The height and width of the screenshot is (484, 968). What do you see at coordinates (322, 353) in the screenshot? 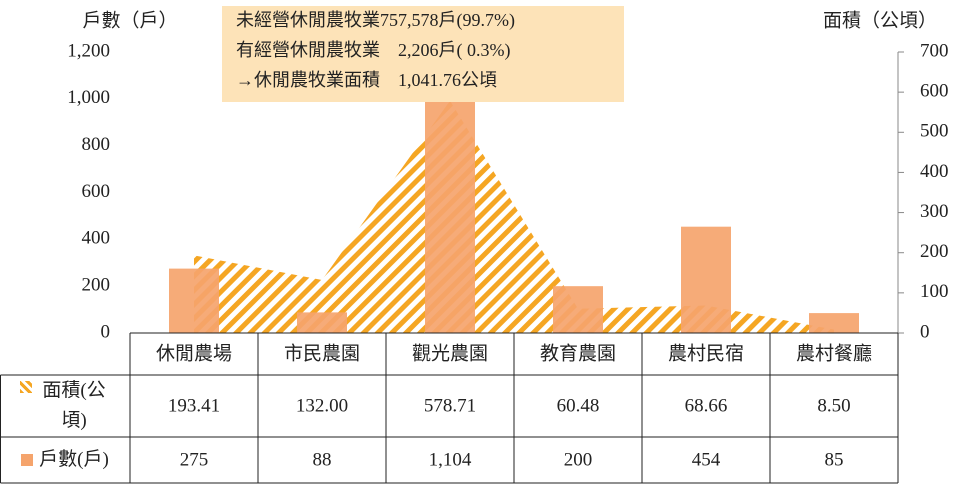
I see `x-tick-label: 市民農園` at bounding box center [322, 353].